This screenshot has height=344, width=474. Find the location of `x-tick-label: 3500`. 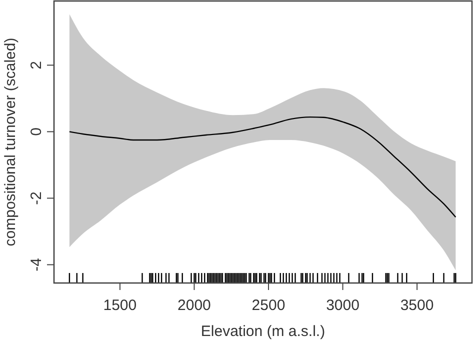

x-tick-label: 3500 is located at coordinates (417, 305).